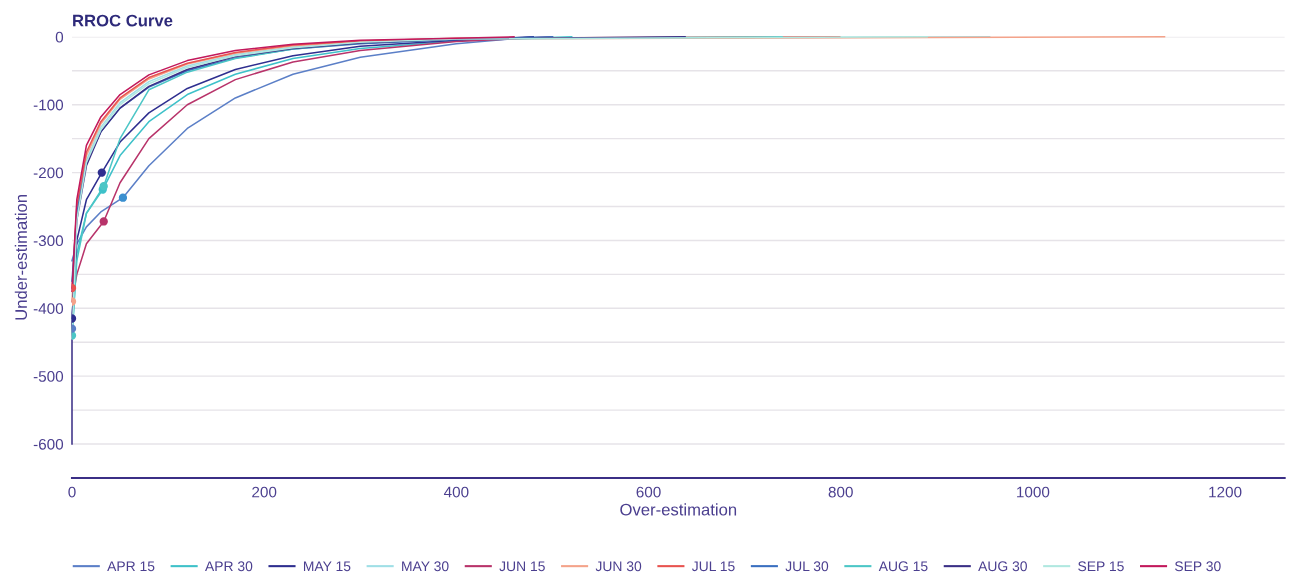 This screenshot has width=1295, height=585. What do you see at coordinates (522, 566) in the screenshot?
I see `legend-label: JUN 15` at bounding box center [522, 566].